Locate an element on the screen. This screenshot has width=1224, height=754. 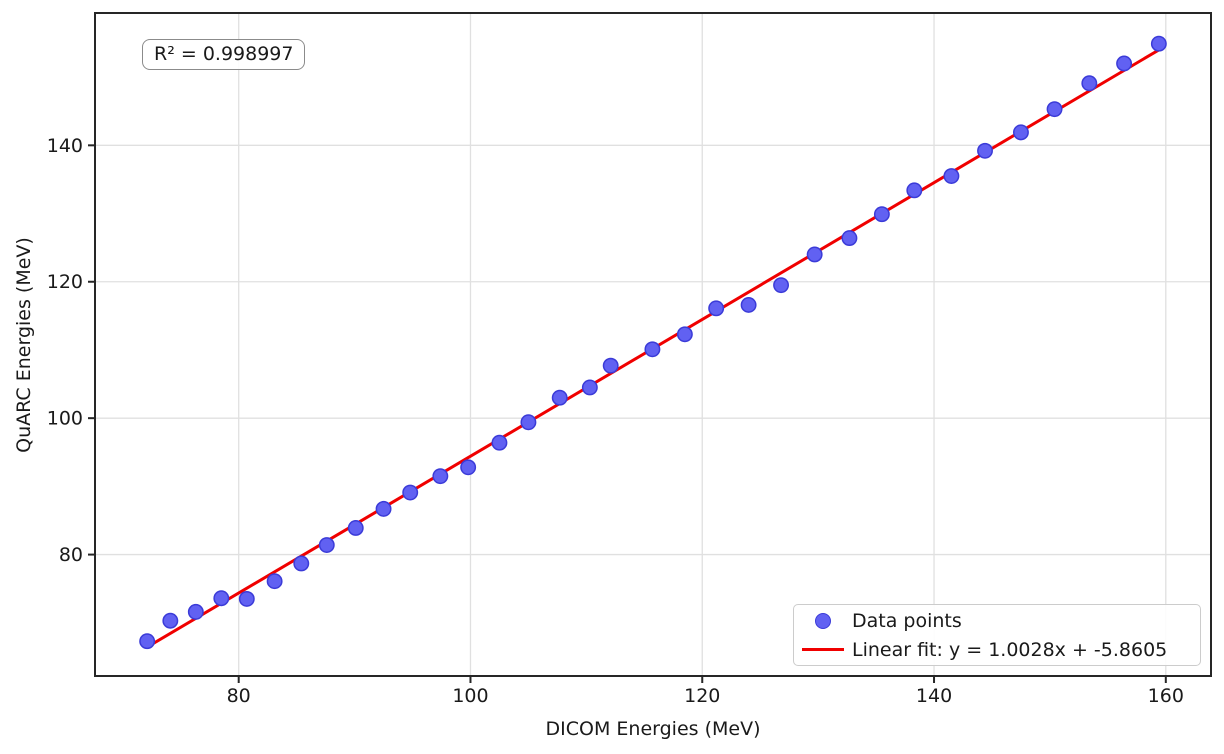
r-squared-text: R² = 0.998997 is located at coordinates (224, 54).